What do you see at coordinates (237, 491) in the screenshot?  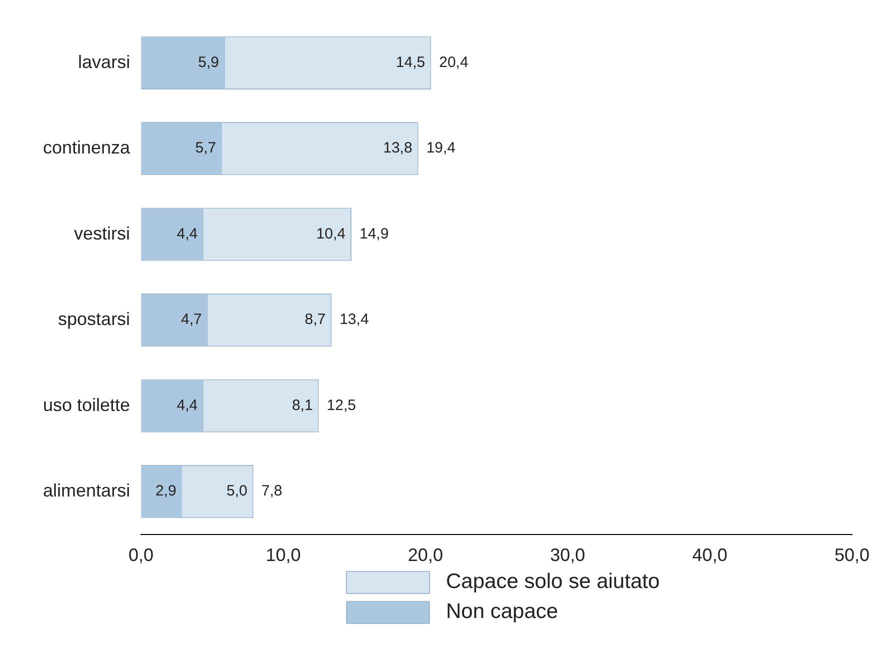 I see `data-label: 5,0` at bounding box center [237, 491].